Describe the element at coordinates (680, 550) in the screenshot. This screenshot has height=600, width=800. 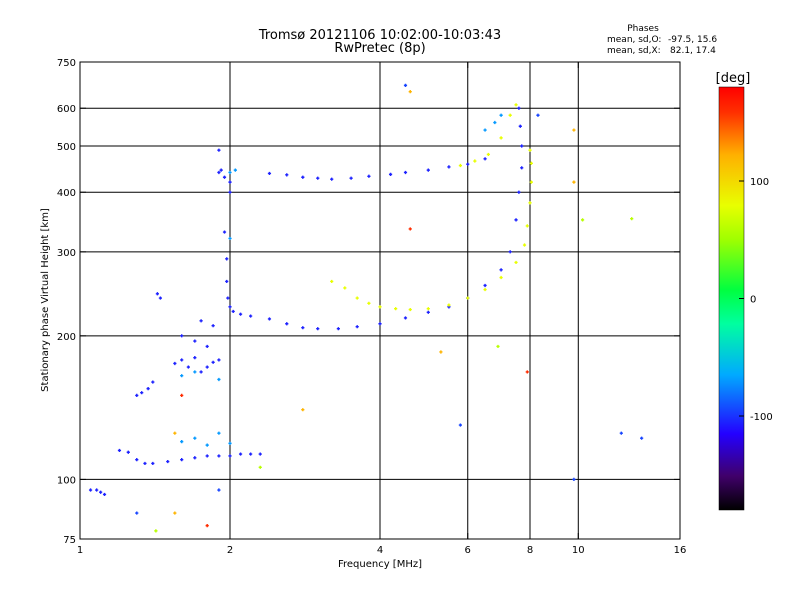
I see `x-tick-label: 16` at that location.